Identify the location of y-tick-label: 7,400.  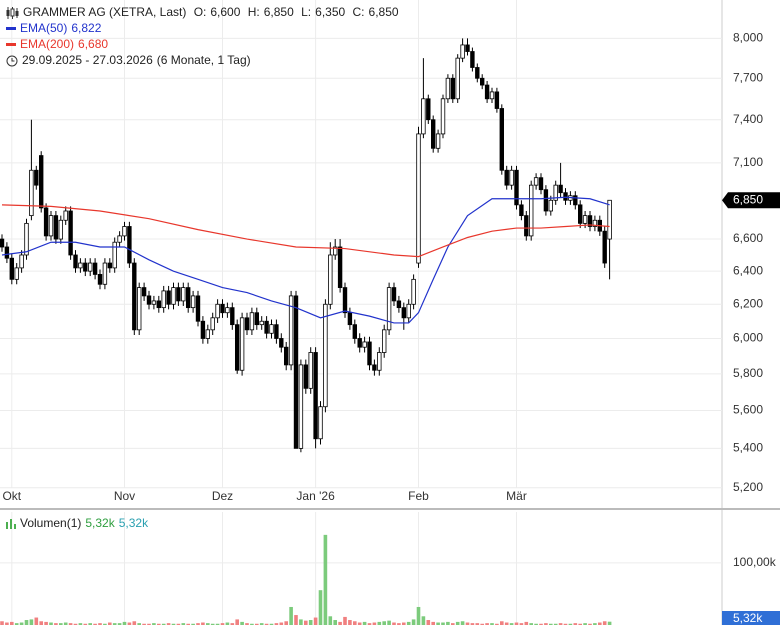
(748, 119).